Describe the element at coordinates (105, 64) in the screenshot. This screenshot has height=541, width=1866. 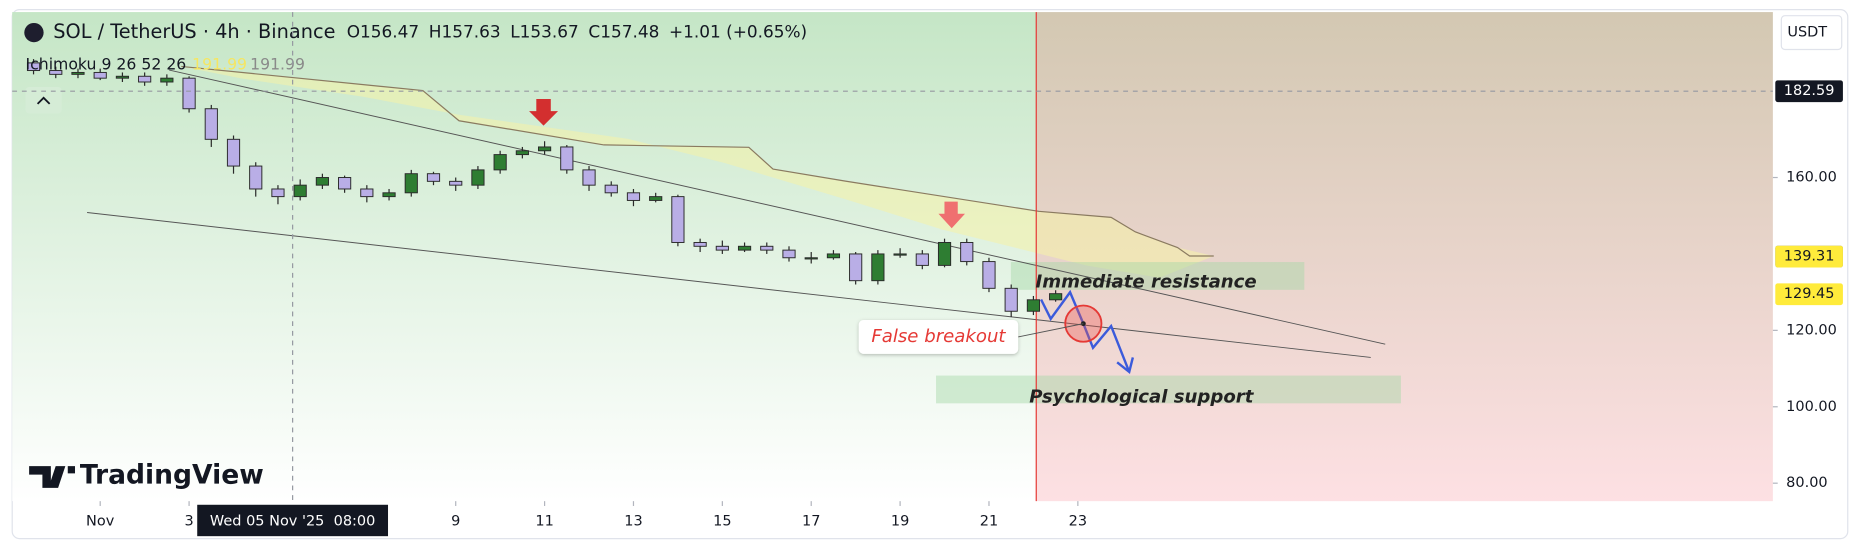
I see `indicator-label: Ichimoku 9 26 52 26` at that location.